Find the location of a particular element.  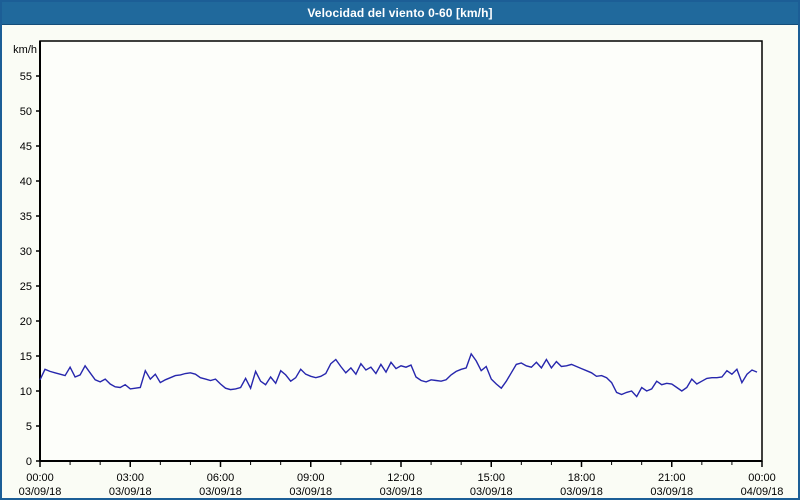

x-tick-time-label: 12:00 is located at coordinates (401, 478).